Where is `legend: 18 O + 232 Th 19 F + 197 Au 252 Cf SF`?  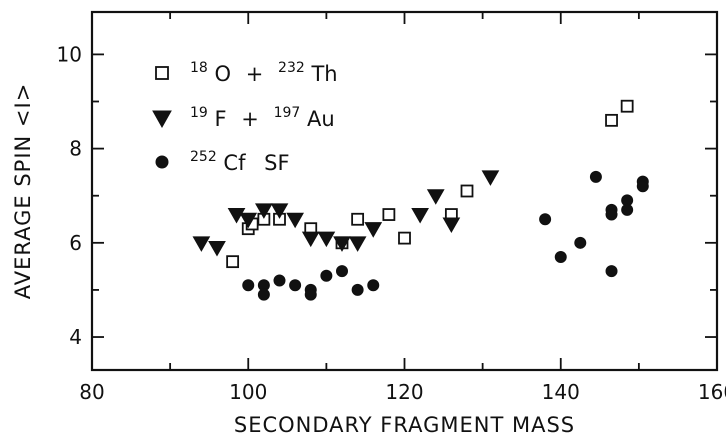 legend: 18 O + 232 Th 19 F + 197 Au 252 Cf SF is located at coordinates (245, 114).